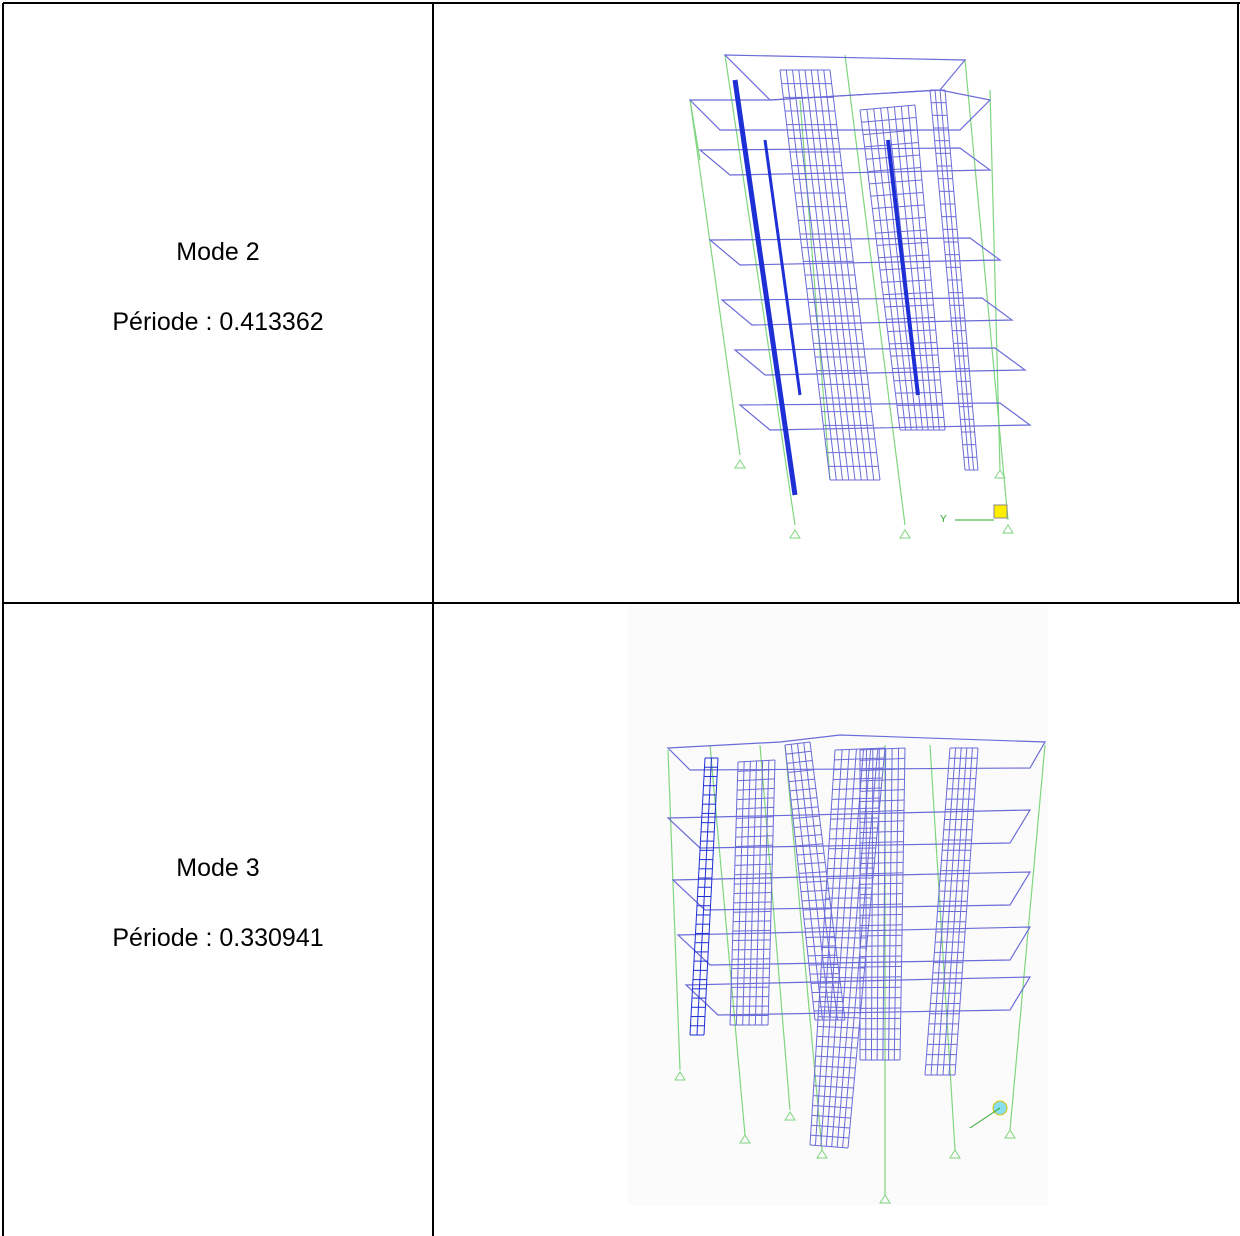 This screenshot has height=1236, width=1240. What do you see at coordinates (985, 1118) in the screenshot?
I see `axis-line` at bounding box center [985, 1118].